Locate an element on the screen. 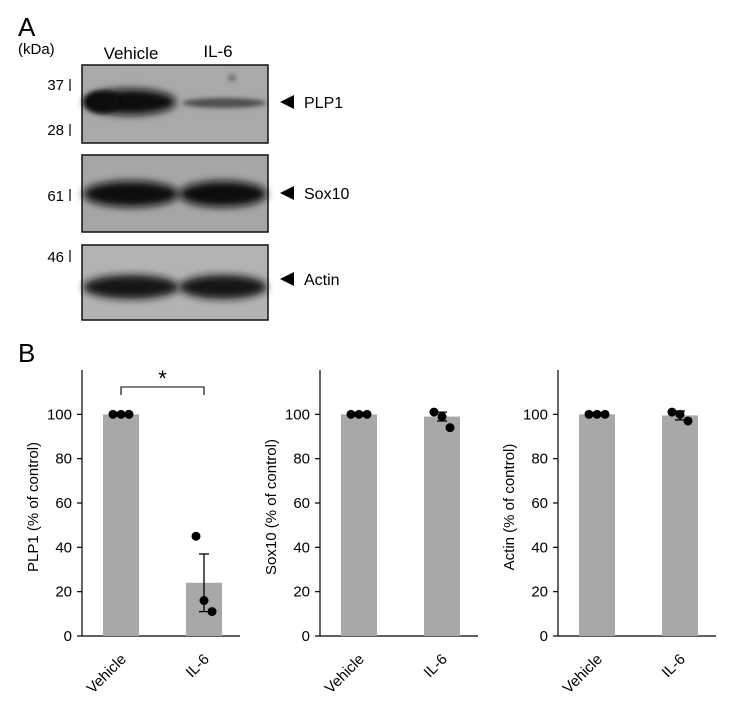  band-sox10-il6 is located at coordinates (223, 194).